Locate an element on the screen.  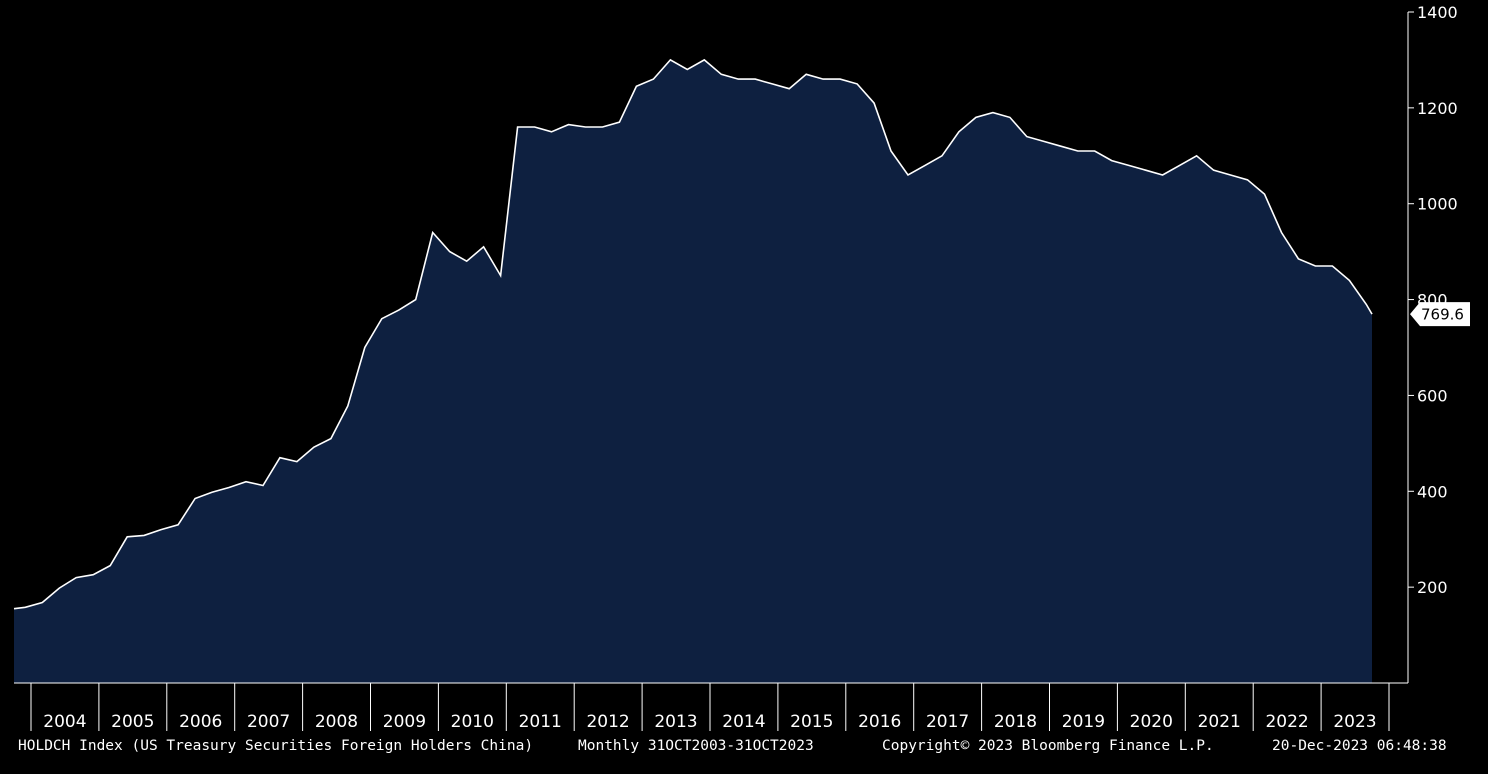
footer-frequency-range: Monthly 31OCT2003-31OCT2023 is located at coordinates (696, 746).